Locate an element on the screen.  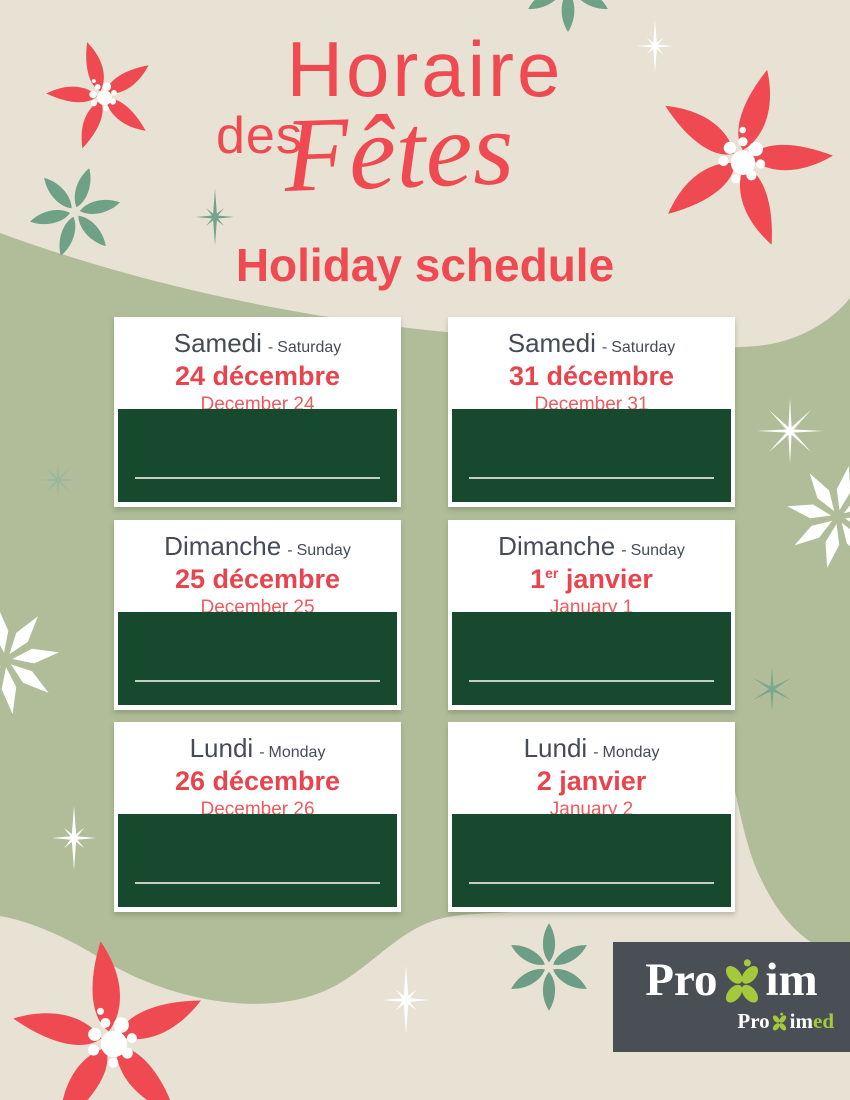
logo-text-im: im is located at coordinates (791, 979).